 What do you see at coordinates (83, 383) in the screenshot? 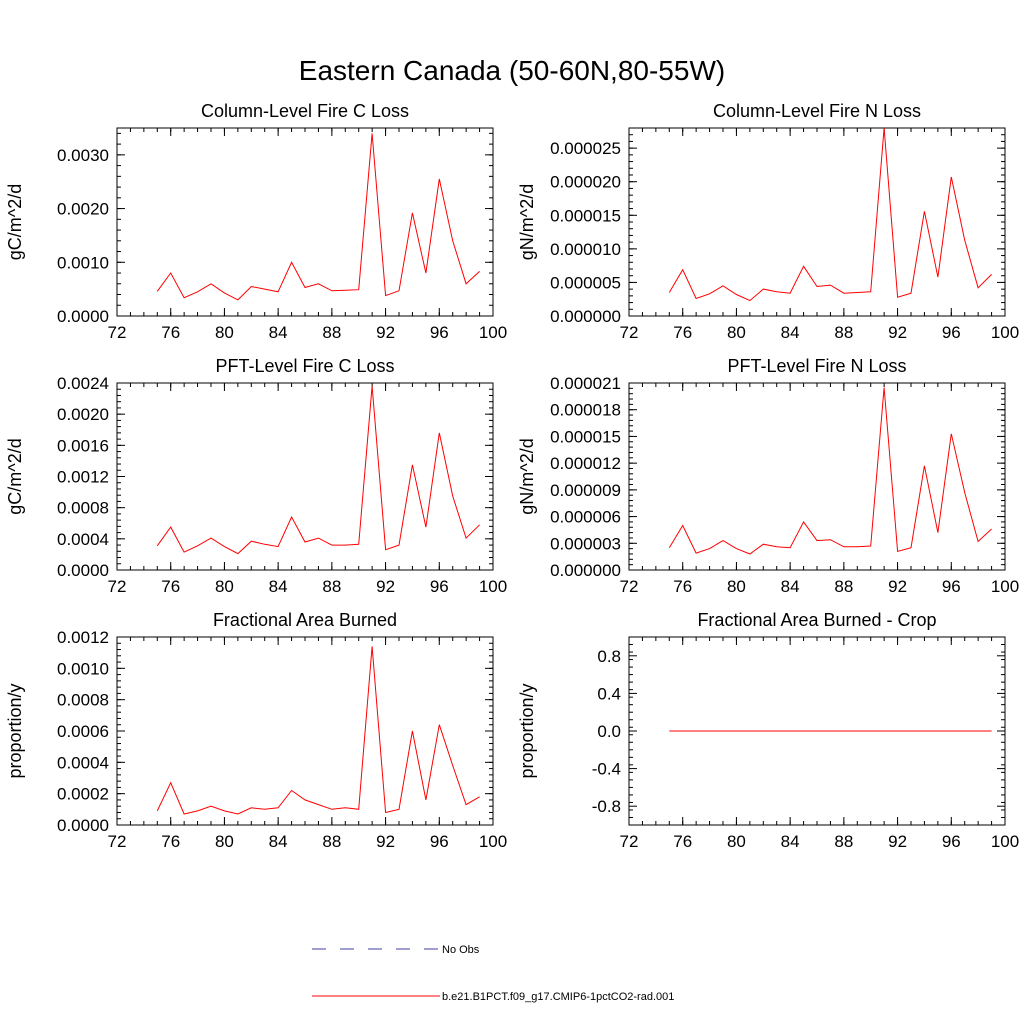
I see `y-tick-label: 0.0024` at bounding box center [83, 383].